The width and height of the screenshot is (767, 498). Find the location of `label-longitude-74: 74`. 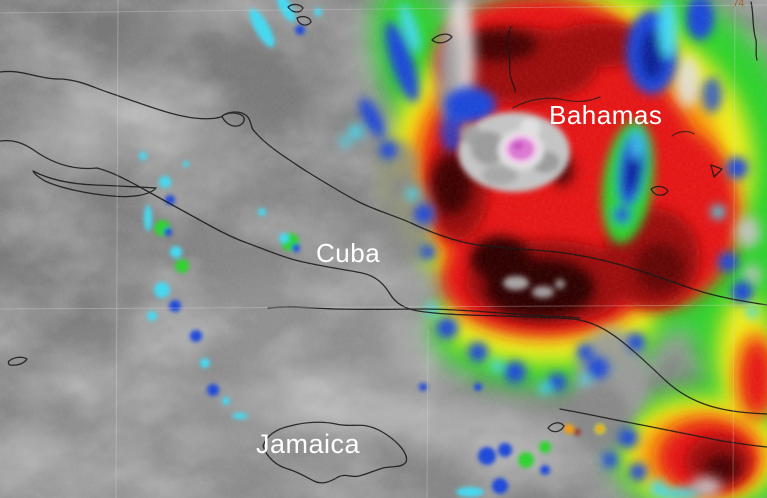

label-longitude-74: 74 is located at coordinates (739, 4).